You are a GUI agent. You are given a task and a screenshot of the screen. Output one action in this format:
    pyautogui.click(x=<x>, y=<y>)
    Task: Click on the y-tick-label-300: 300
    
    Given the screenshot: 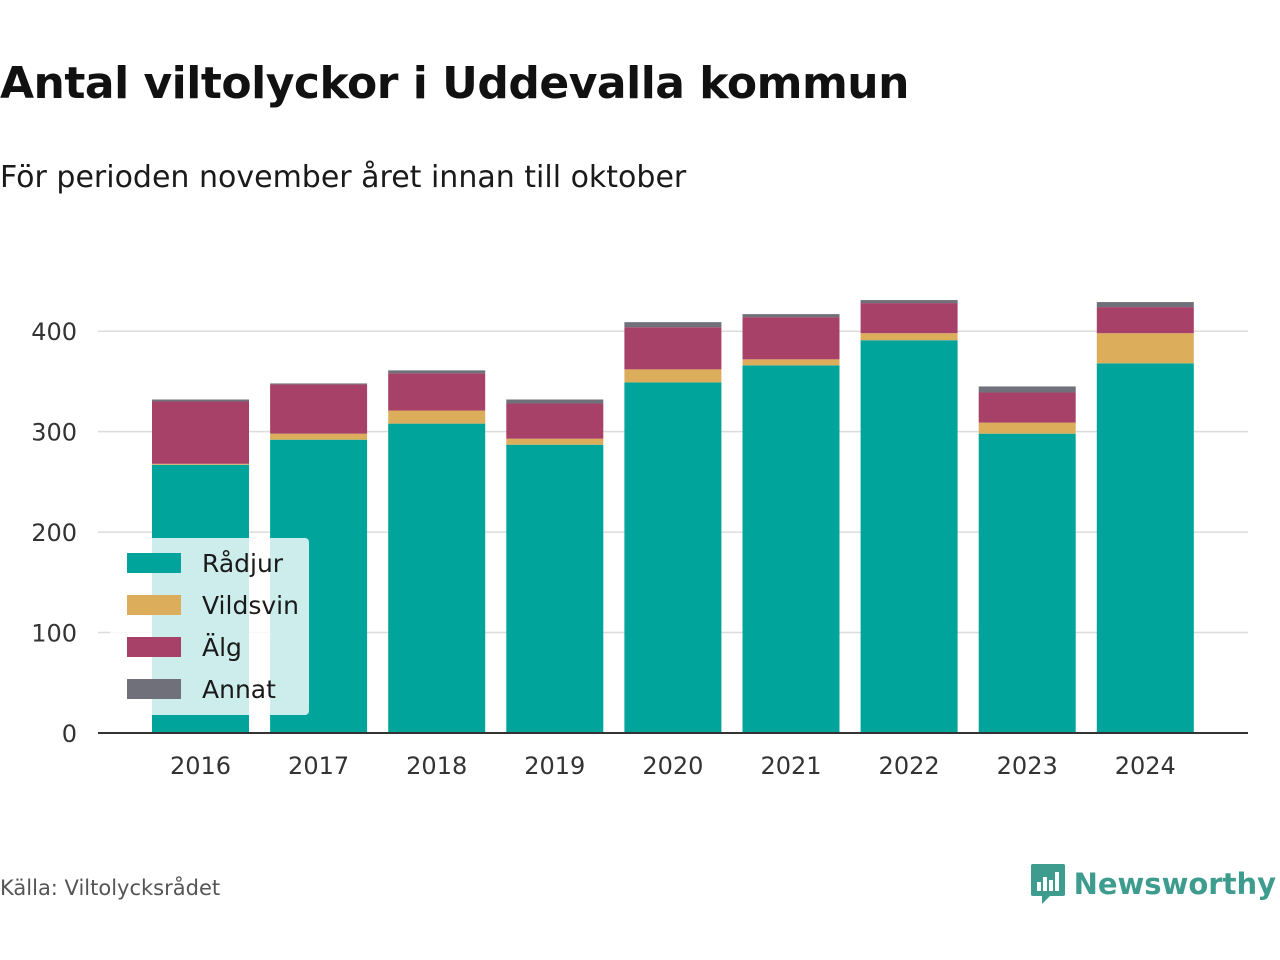 What is the action you would take?
    pyautogui.click(x=54, y=433)
    